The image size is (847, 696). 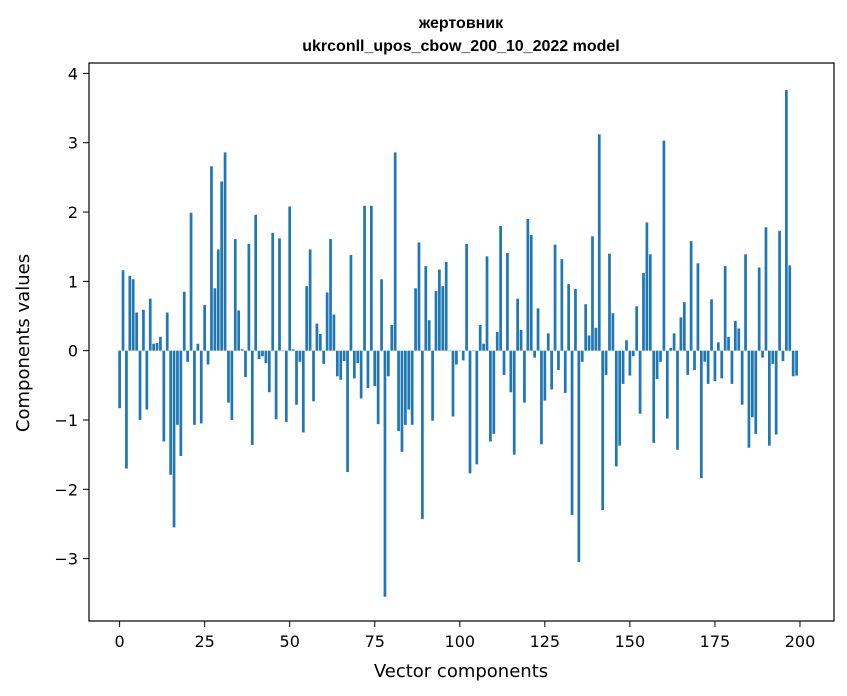 I want to click on y-tick-label: −2, so click(x=66, y=489).